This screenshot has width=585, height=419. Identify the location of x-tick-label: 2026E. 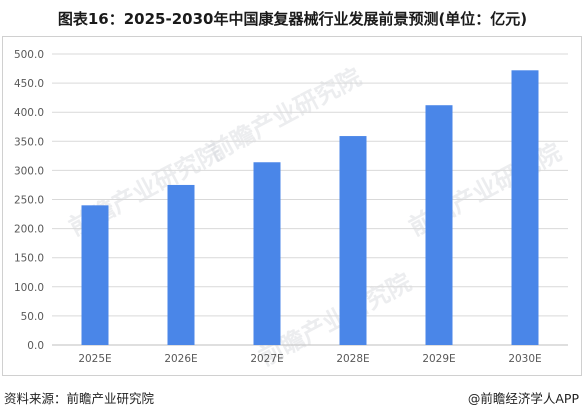
(180, 359).